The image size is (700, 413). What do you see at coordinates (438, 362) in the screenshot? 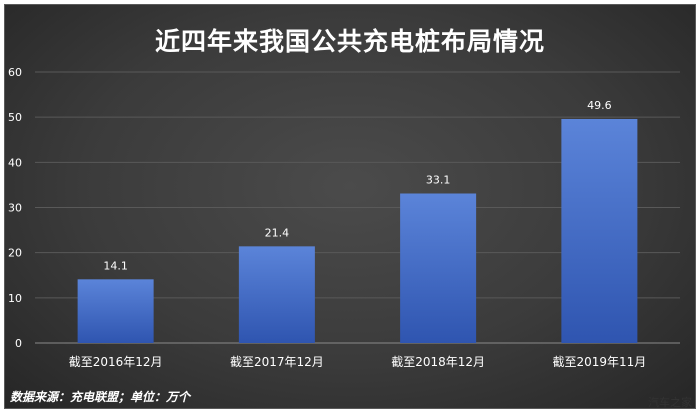
I see `x-tick-label: 截至2018年12月` at bounding box center [438, 362].